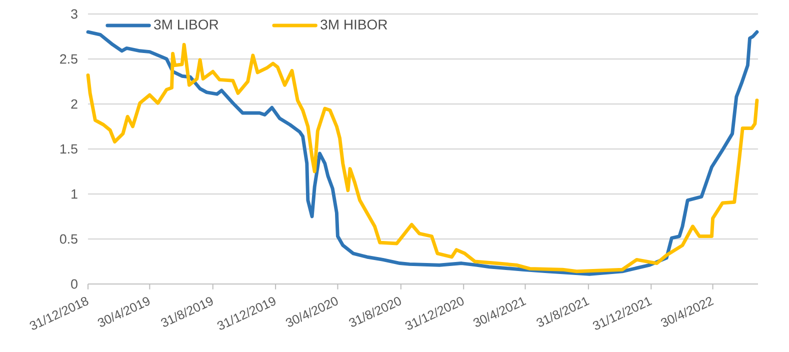  I want to click on y-tick-label: 2.5, so click(69, 59).